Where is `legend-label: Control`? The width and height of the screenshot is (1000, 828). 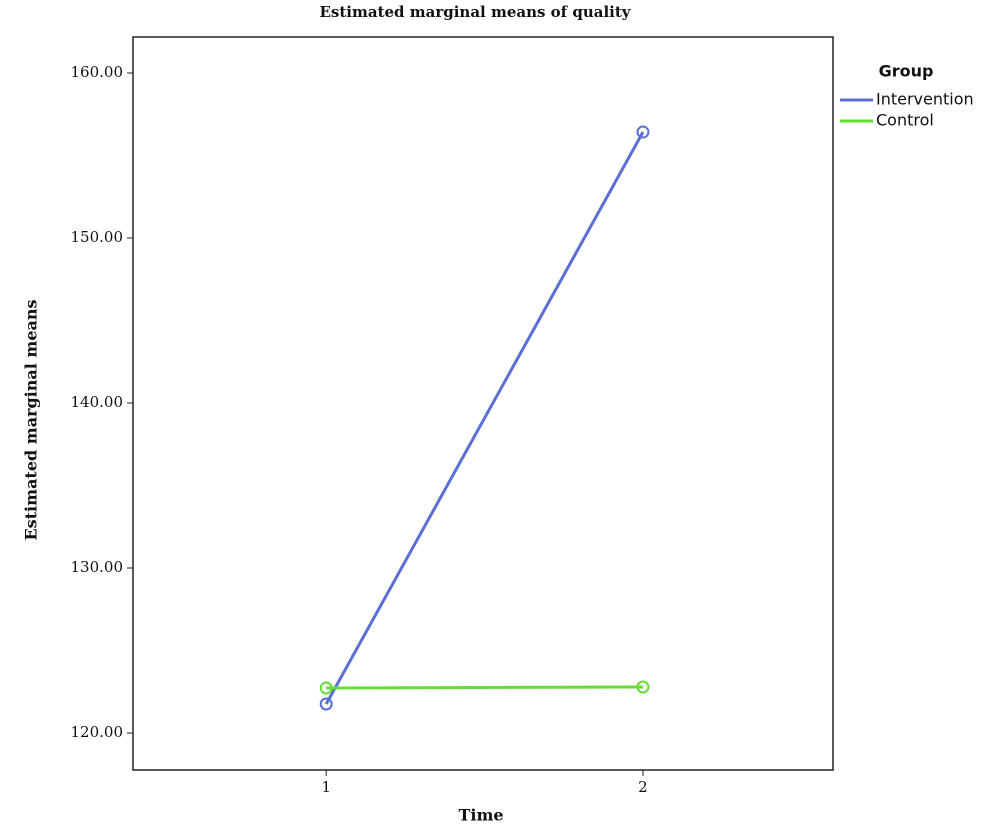 legend-label: Control is located at coordinates (905, 120).